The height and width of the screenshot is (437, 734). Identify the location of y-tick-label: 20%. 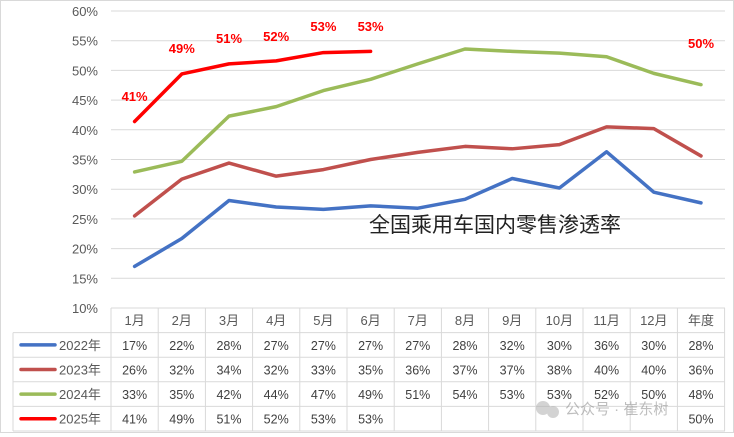
(85, 249).